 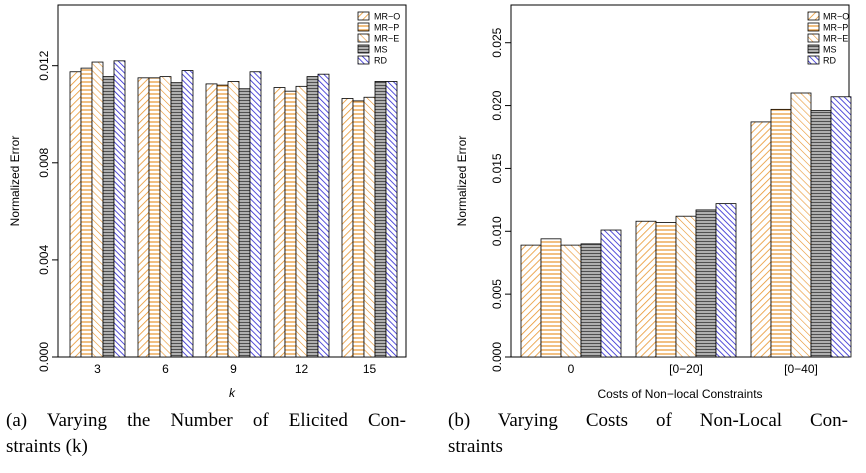 What do you see at coordinates (47, 211) in the screenshot?
I see `y-axis: 0.000 0.004 0.008 0.012` at bounding box center [47, 211].